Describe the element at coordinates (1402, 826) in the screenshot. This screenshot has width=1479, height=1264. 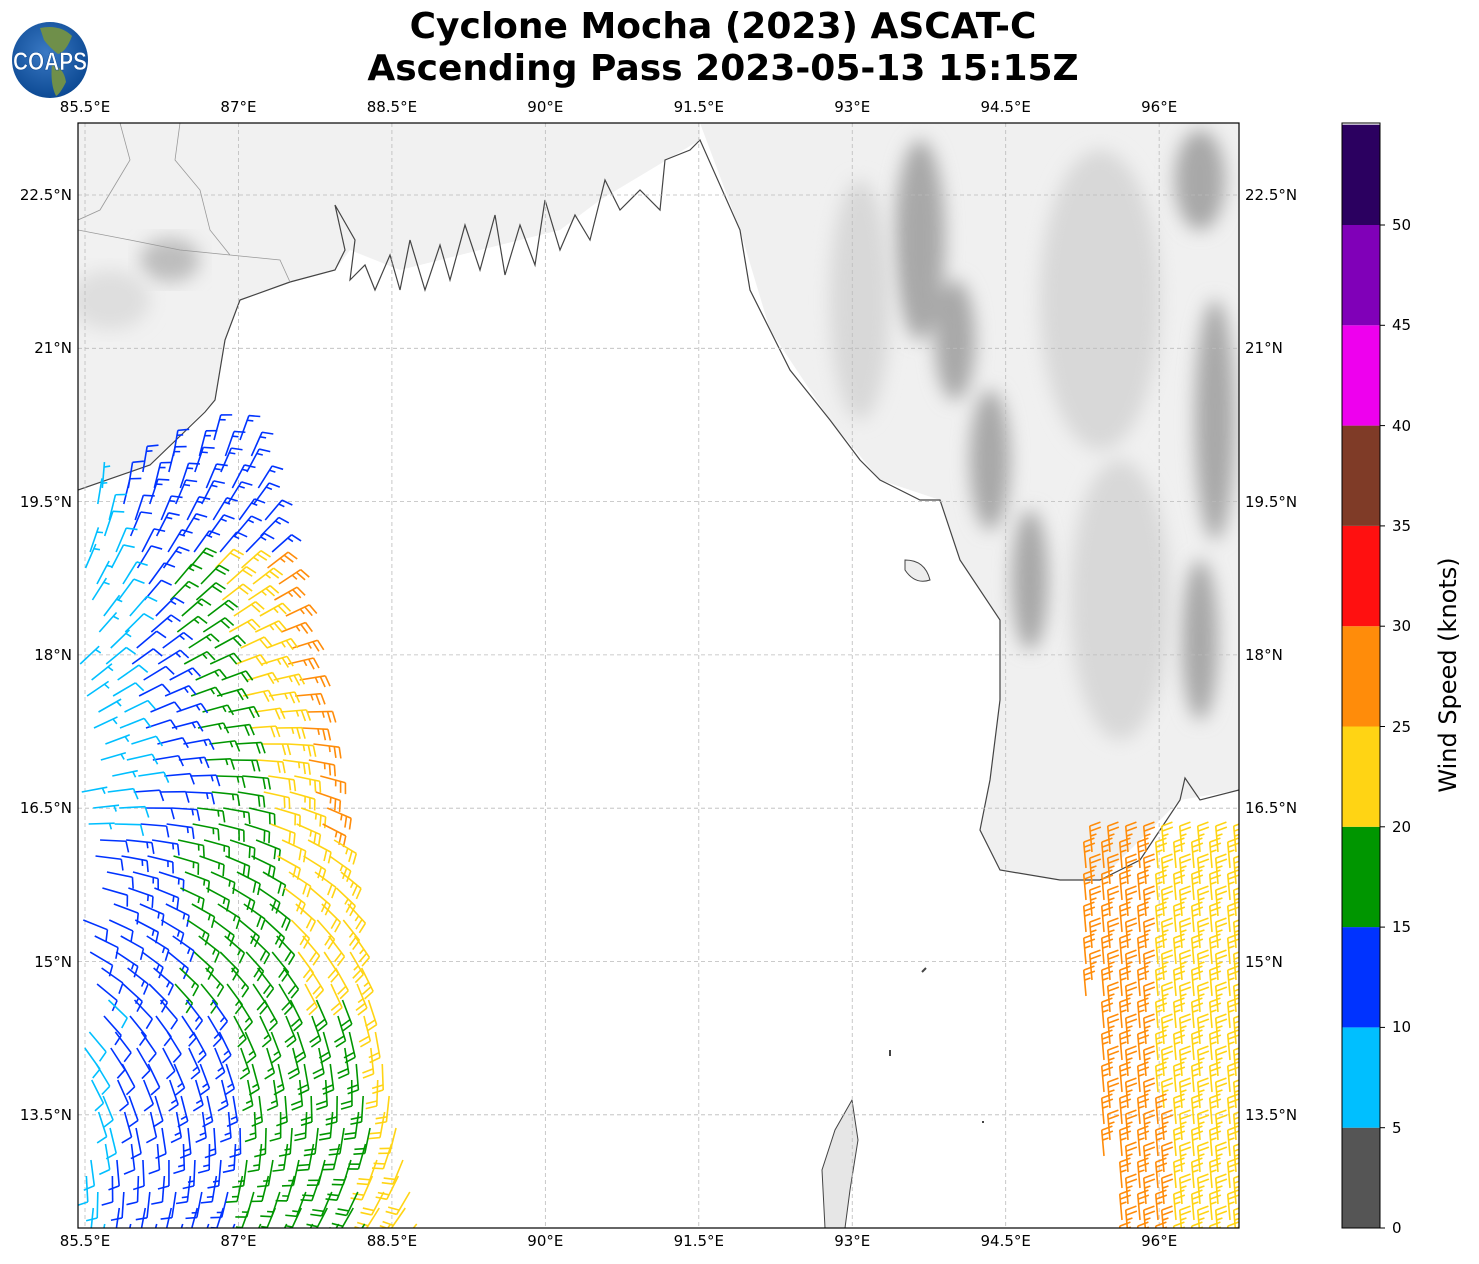
I see `colorbar-tick: 20` at that location.